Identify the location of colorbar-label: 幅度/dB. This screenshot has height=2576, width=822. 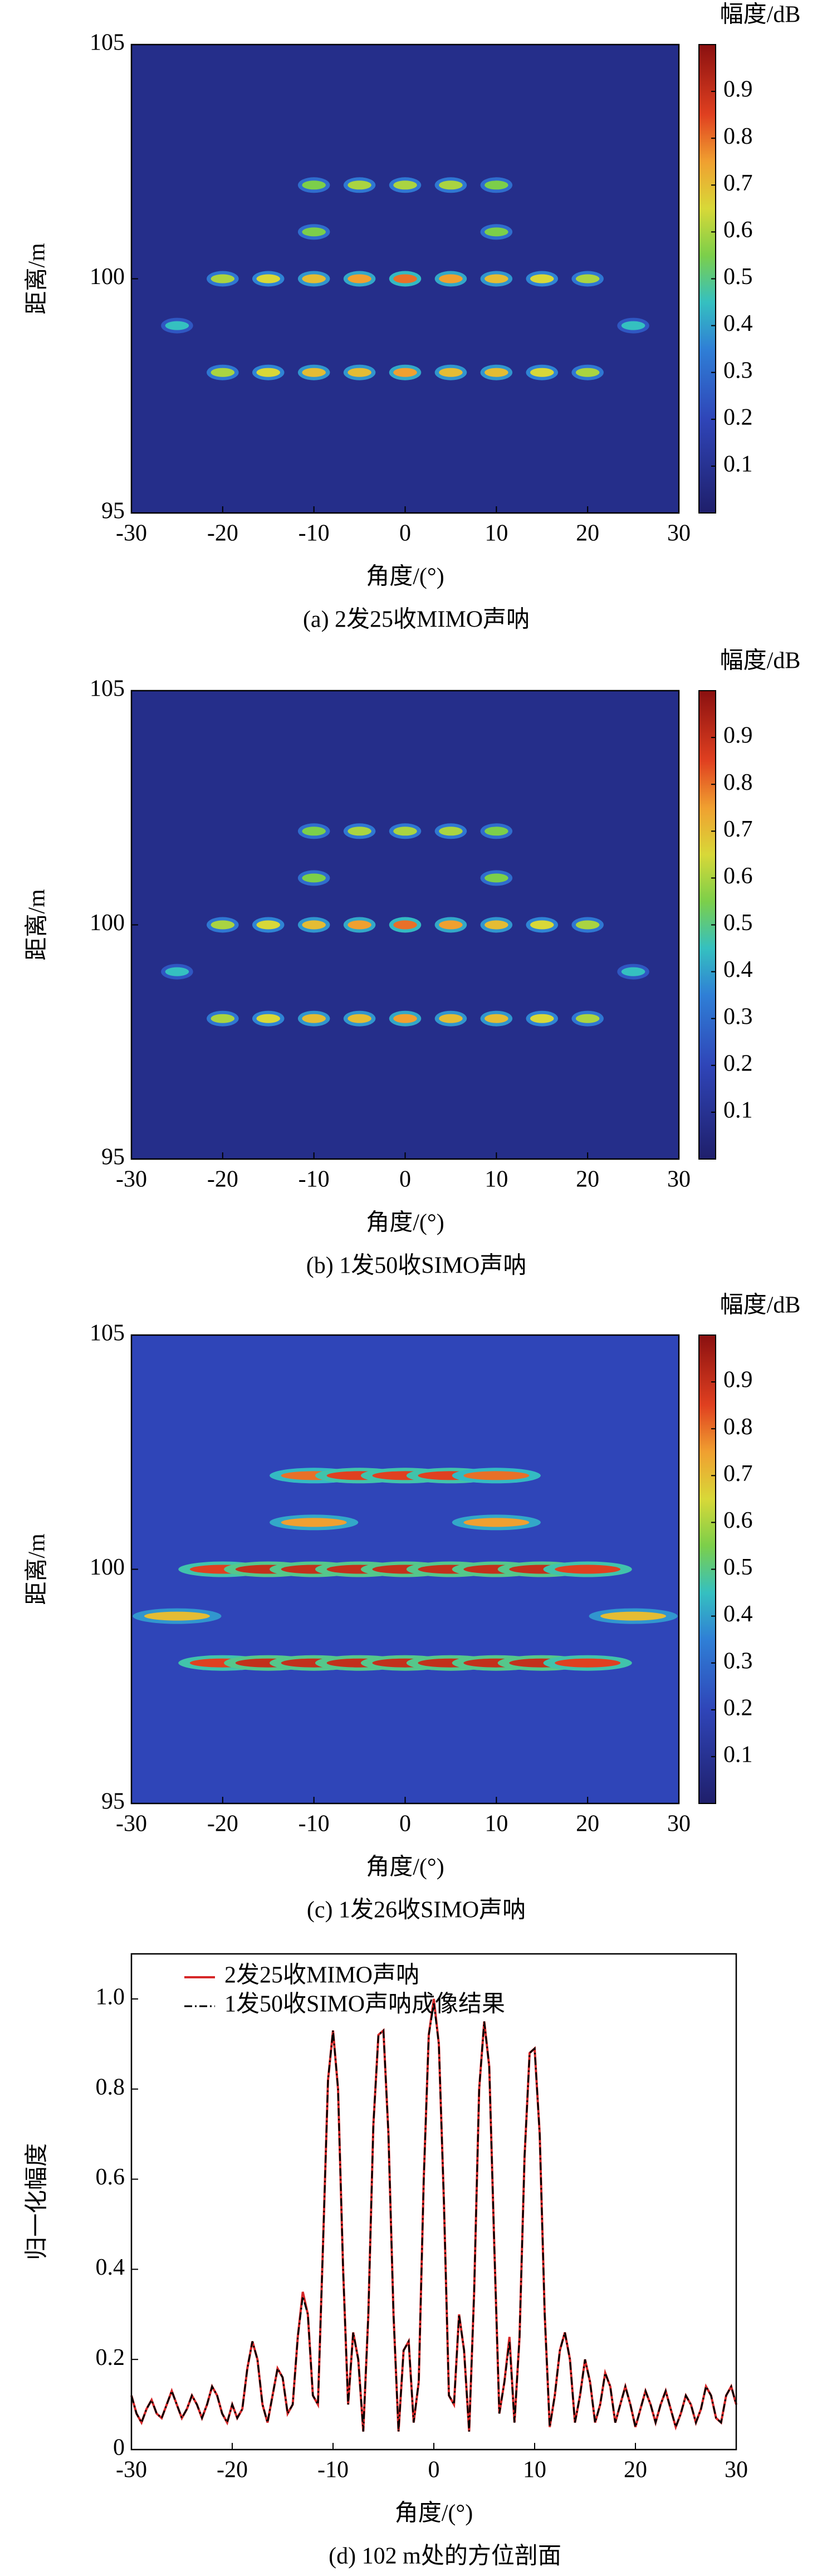
(760, 1306).